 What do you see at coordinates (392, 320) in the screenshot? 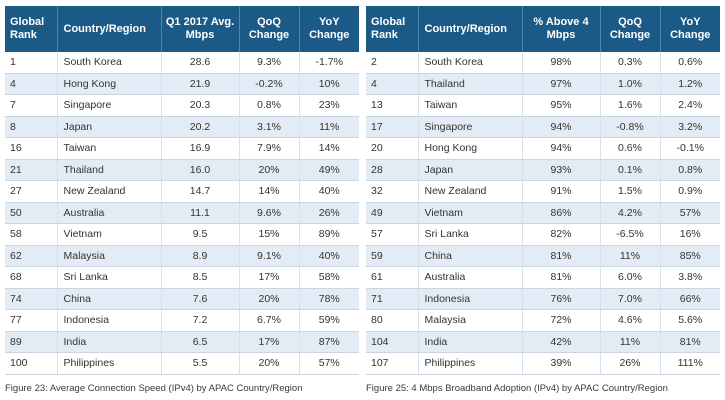
I see `cell-global-rank: 80` at bounding box center [392, 320].